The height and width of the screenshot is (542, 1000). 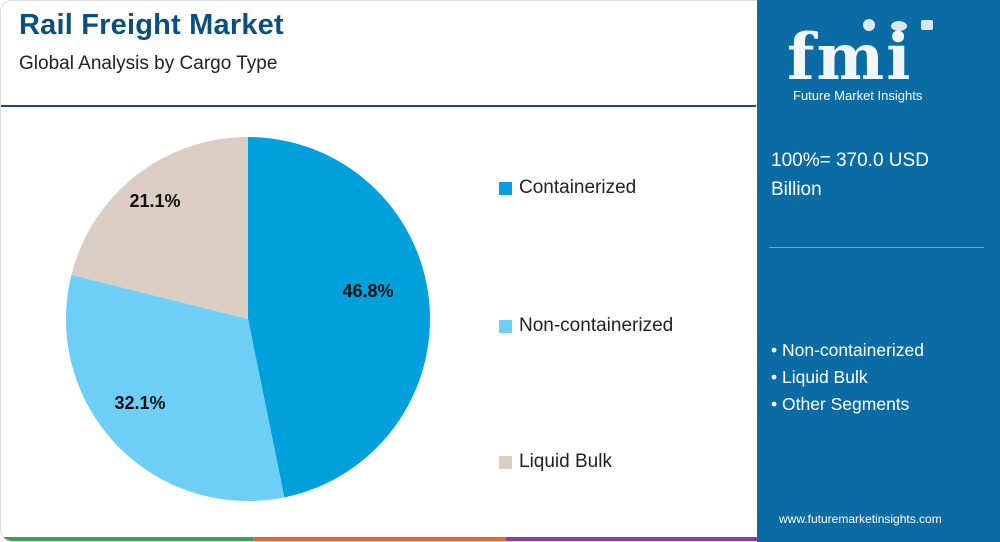 I want to click on legend-non-containerized: Non-containerized, so click(x=586, y=326).